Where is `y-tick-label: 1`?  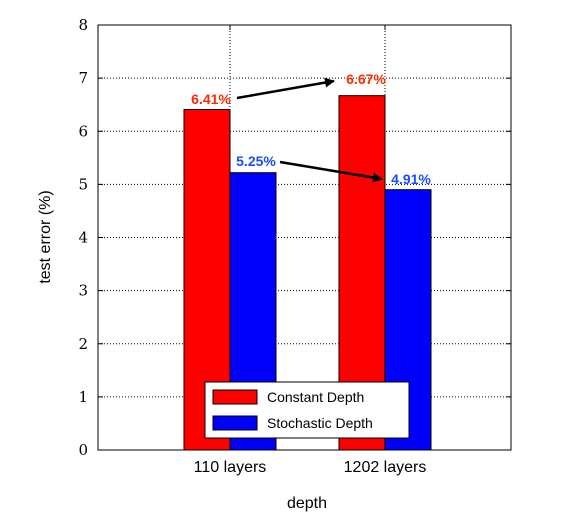 y-tick-label: 1 is located at coordinates (83, 397).